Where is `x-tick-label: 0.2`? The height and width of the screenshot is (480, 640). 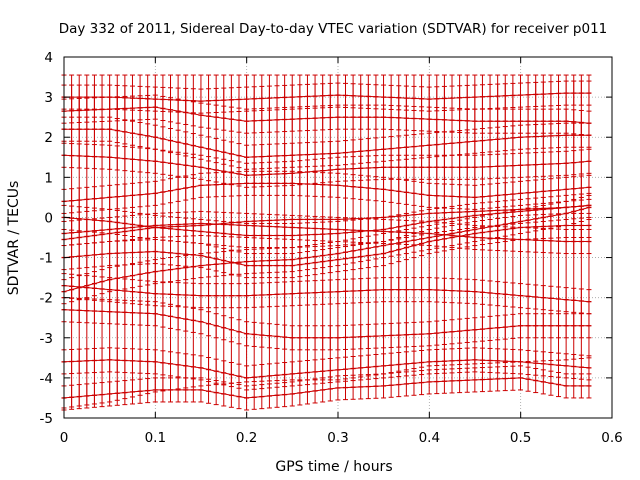 x-tick-label: 0.2 is located at coordinates (246, 438).